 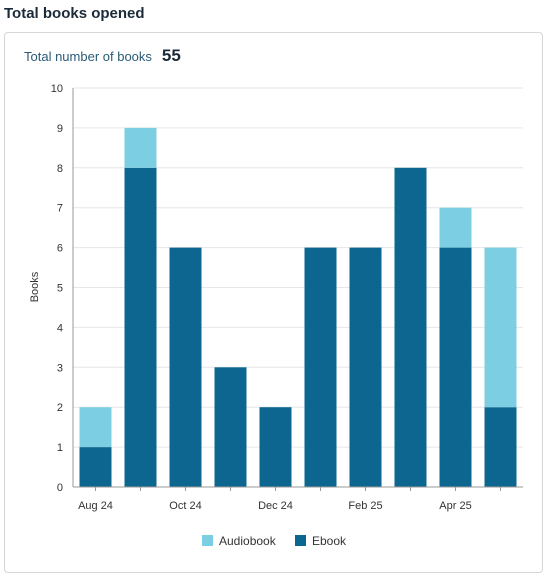 I want to click on legend: Audiobook Ebook, so click(x=274, y=541).